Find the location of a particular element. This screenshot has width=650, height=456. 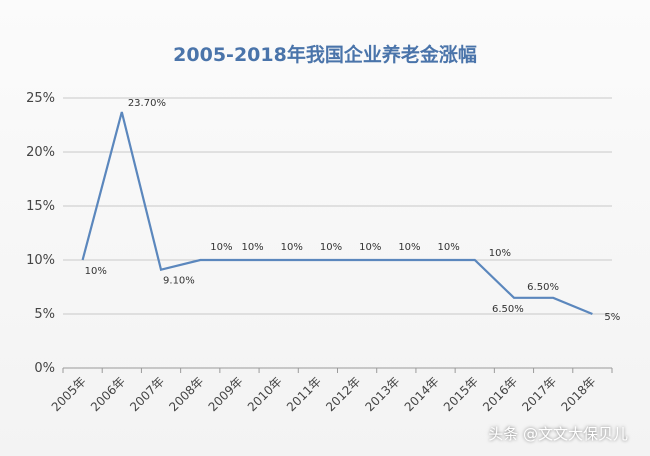

x-tick-label: 2009年 is located at coordinates (226, 394).